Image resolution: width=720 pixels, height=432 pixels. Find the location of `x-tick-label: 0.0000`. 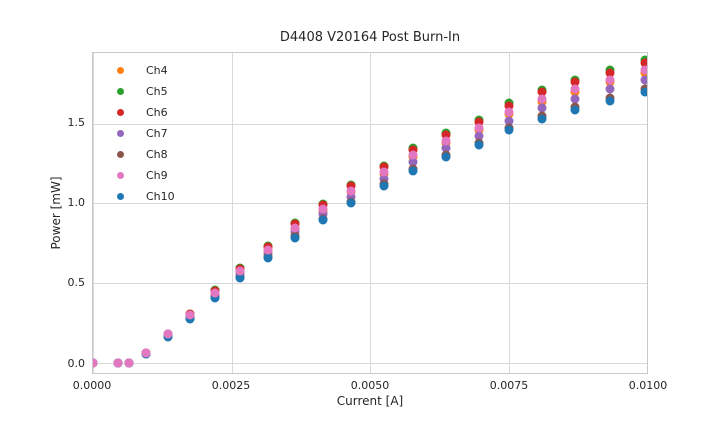

x-tick-label: 0.0000 is located at coordinates (92, 385).